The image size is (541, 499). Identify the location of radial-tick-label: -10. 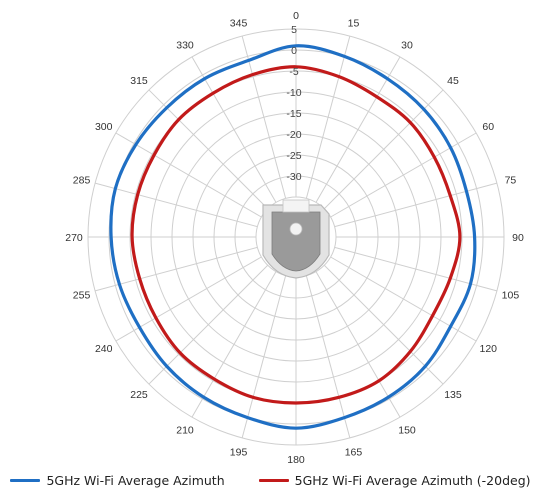
(293, 93).